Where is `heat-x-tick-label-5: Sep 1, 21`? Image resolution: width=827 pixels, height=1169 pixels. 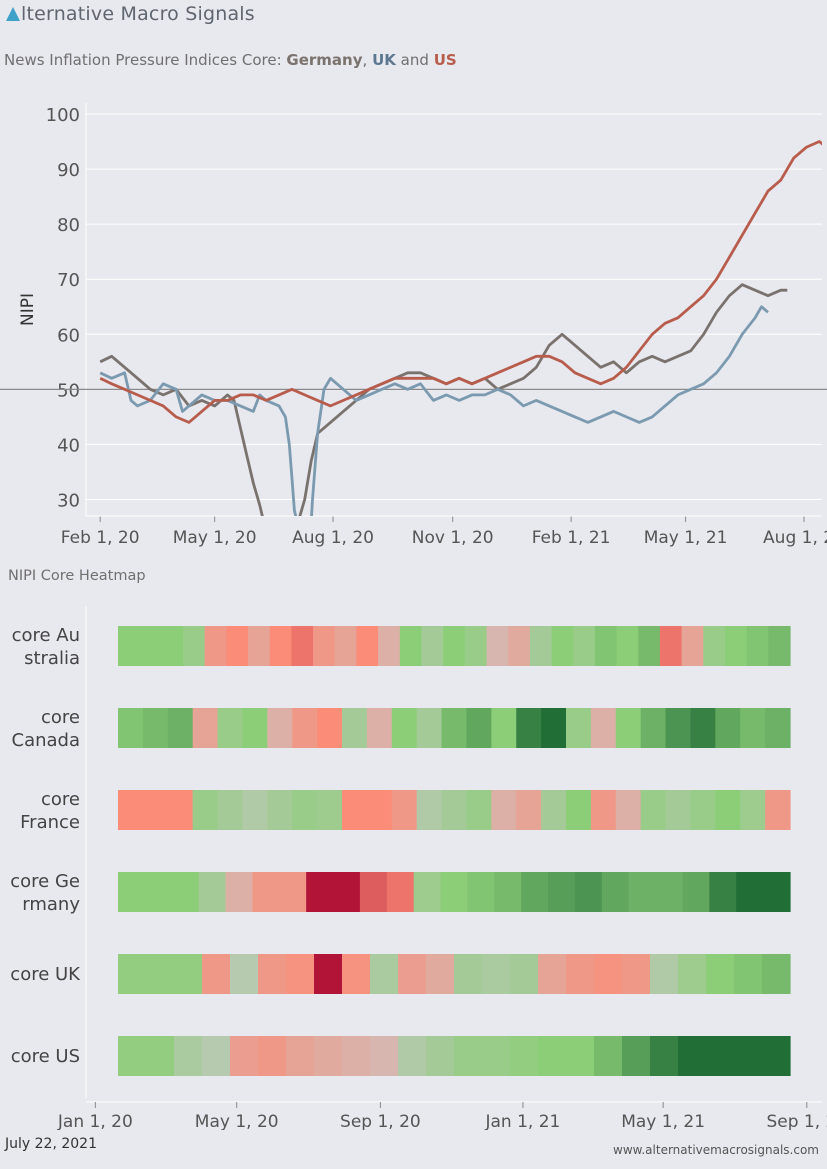 heat-x-tick-label-5: Sep 1, 21 is located at coordinates (796, 1121).